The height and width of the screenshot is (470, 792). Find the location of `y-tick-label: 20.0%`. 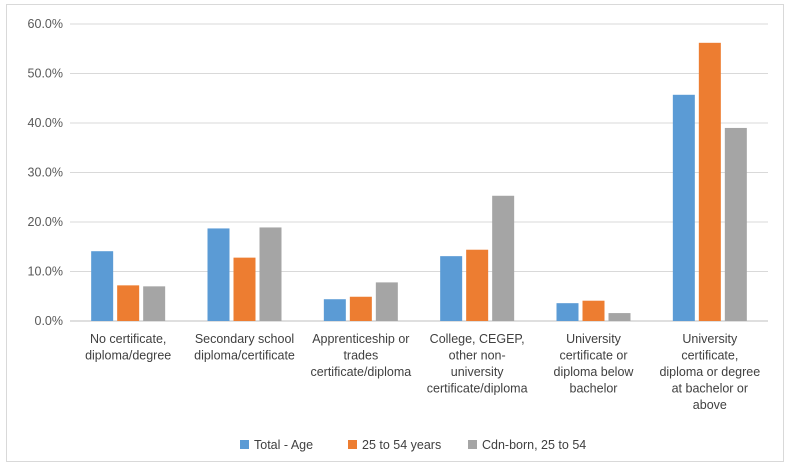

y-tick-label: 20.0% is located at coordinates (45, 222).